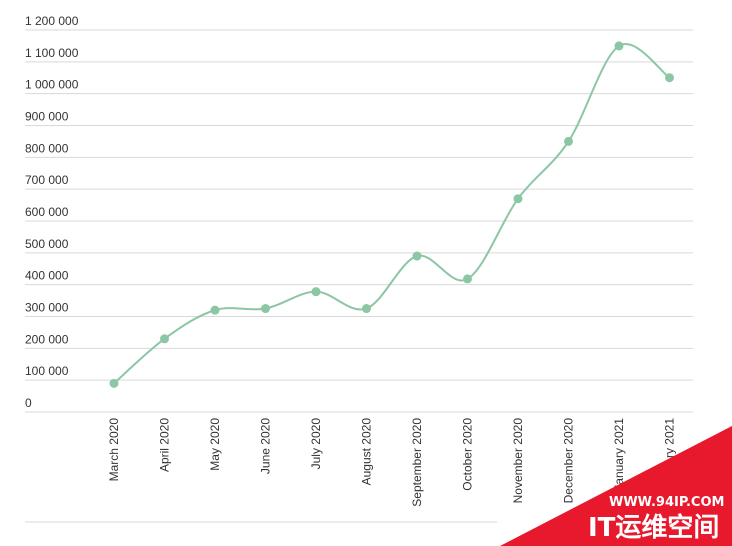  Describe the element at coordinates (518, 461) in the screenshot. I see `x-tick-label: November 2020` at that location.